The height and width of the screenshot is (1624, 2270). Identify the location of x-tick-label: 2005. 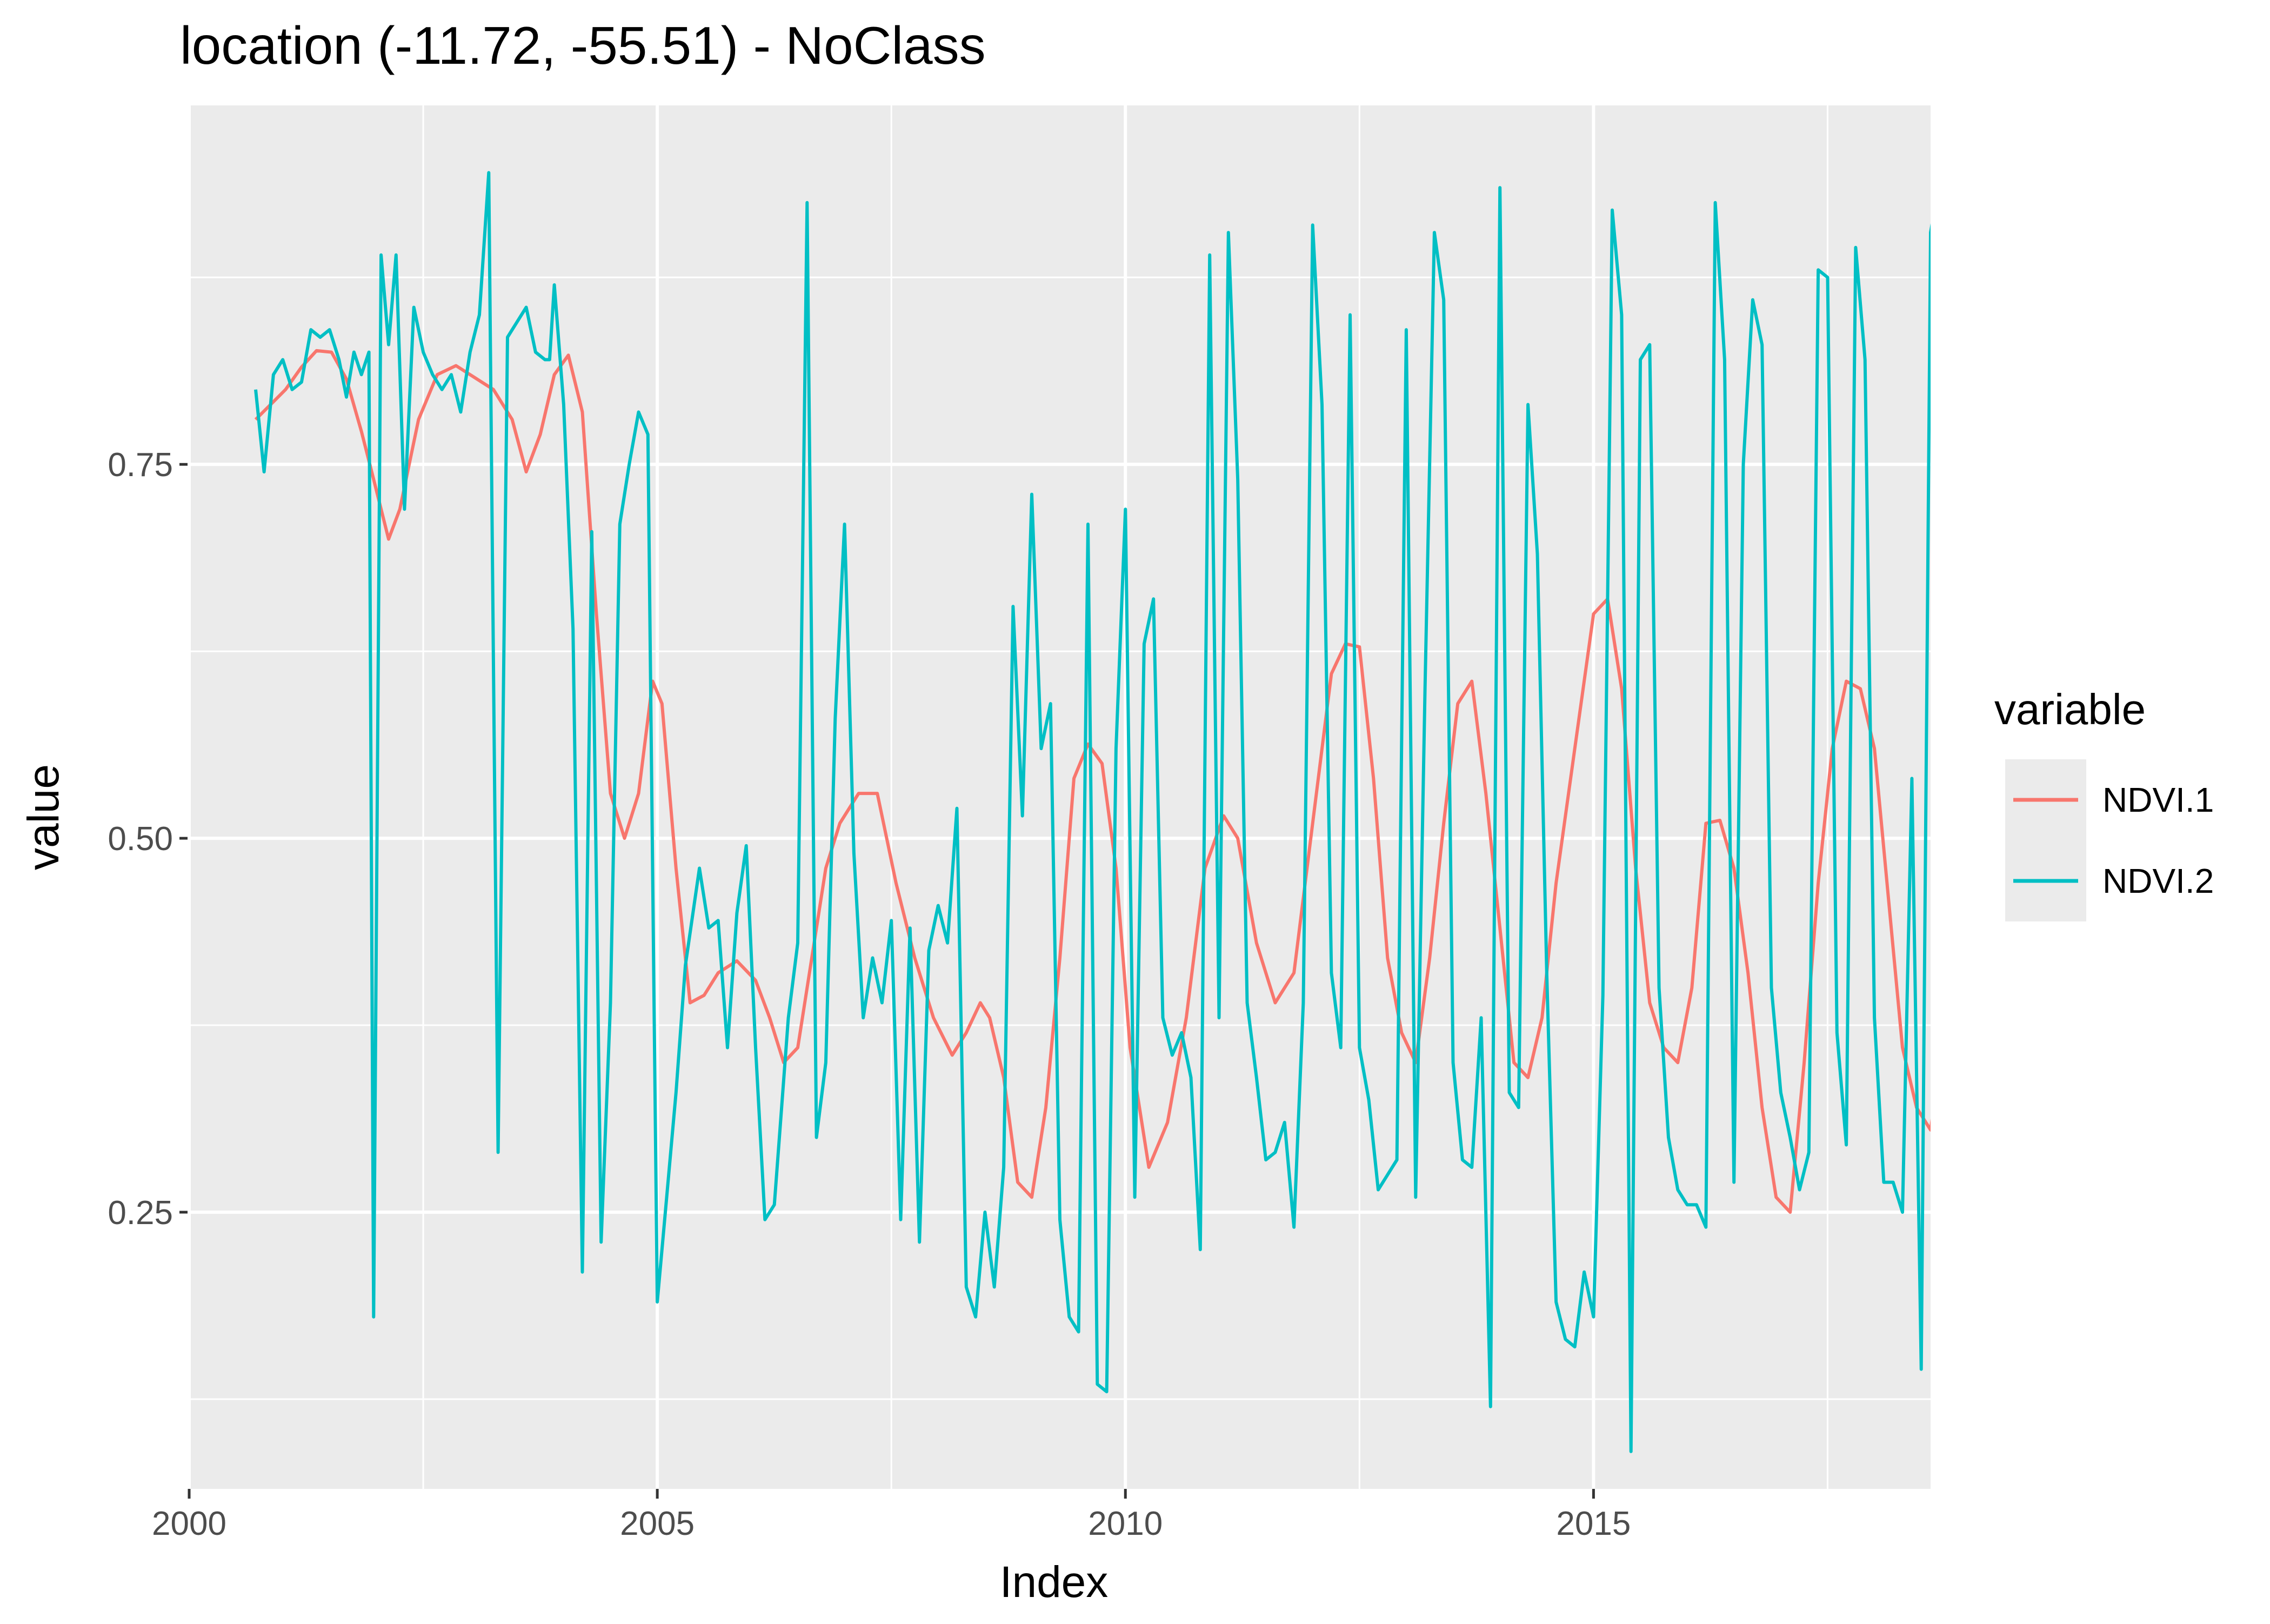
(657, 1524).